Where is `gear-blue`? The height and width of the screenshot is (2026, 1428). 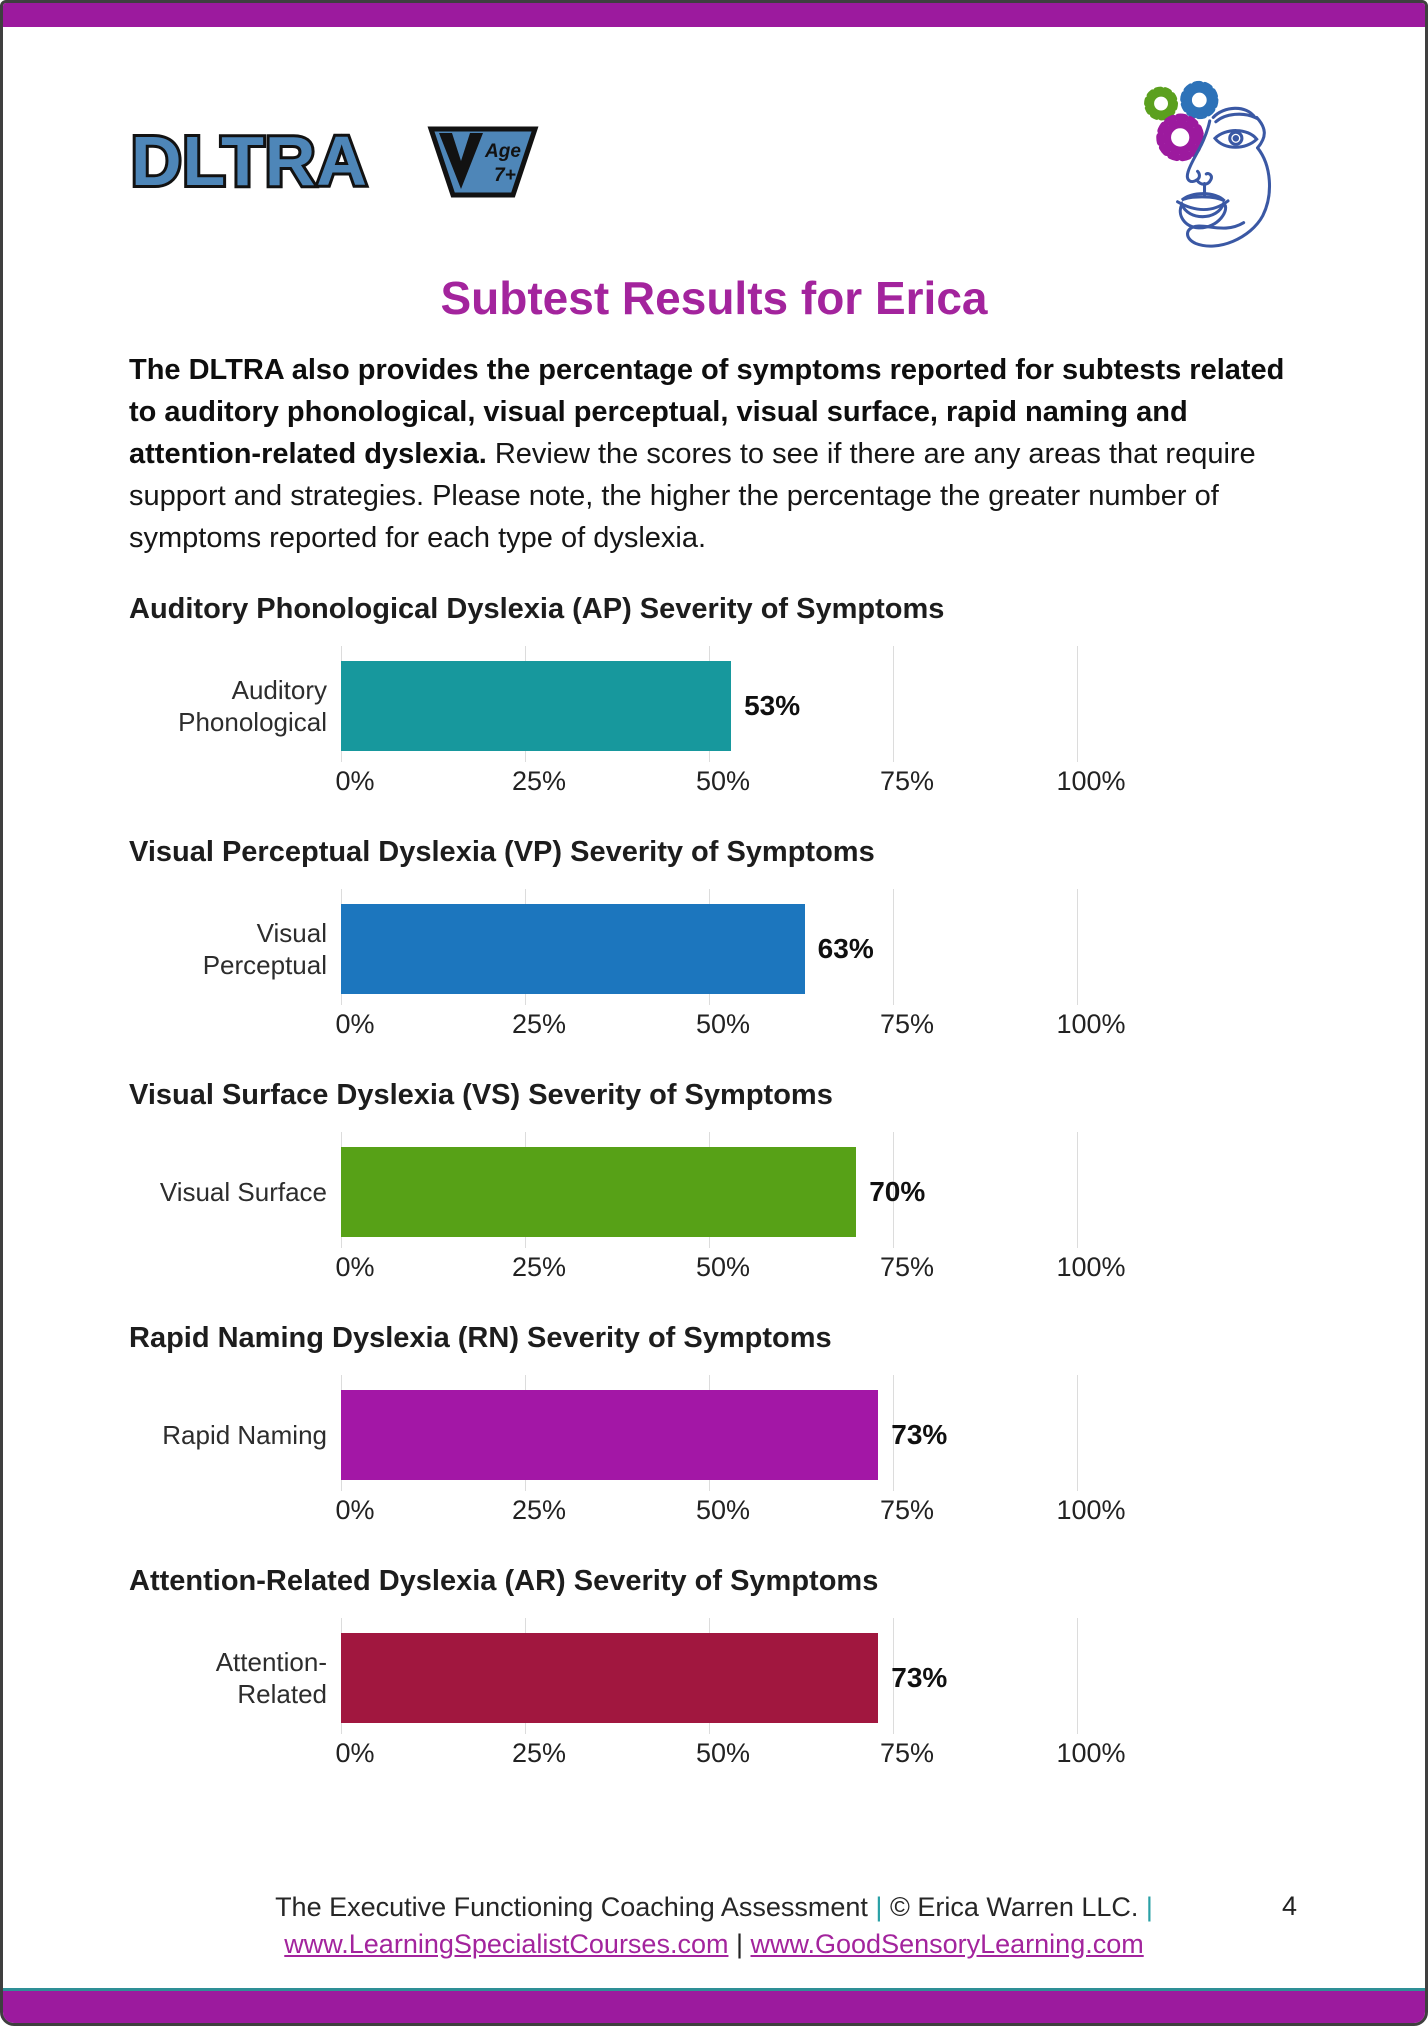 gear-blue is located at coordinates (1199, 100).